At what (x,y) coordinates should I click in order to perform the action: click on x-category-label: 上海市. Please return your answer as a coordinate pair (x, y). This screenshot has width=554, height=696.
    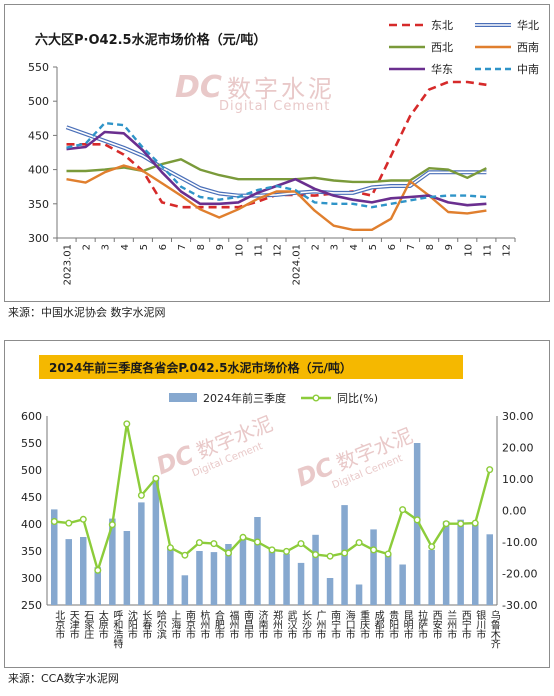
    Looking at the image, I should click on (175, 625).